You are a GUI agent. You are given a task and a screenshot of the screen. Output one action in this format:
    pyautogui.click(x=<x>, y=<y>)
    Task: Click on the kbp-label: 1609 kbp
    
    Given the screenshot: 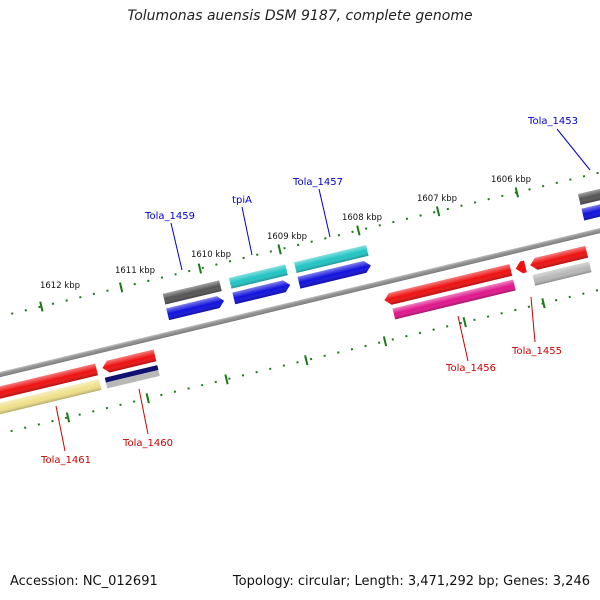 What is the action you would take?
    pyautogui.click(x=287, y=237)
    